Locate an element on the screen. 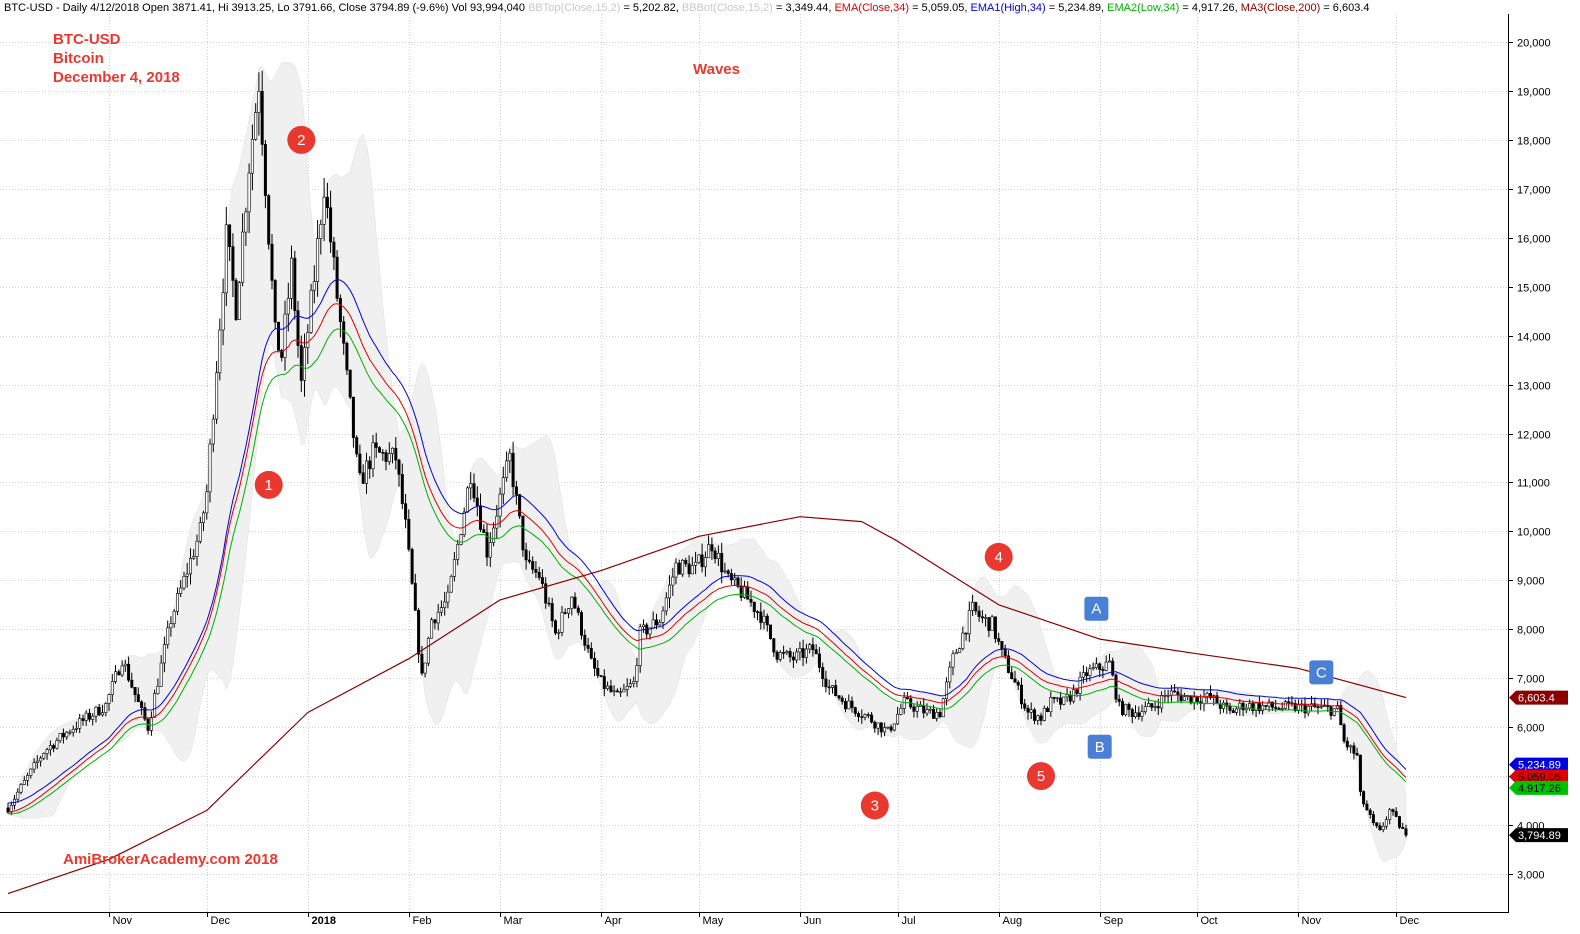  header-segment: EMA2(Low,34) is located at coordinates (1143, 8).